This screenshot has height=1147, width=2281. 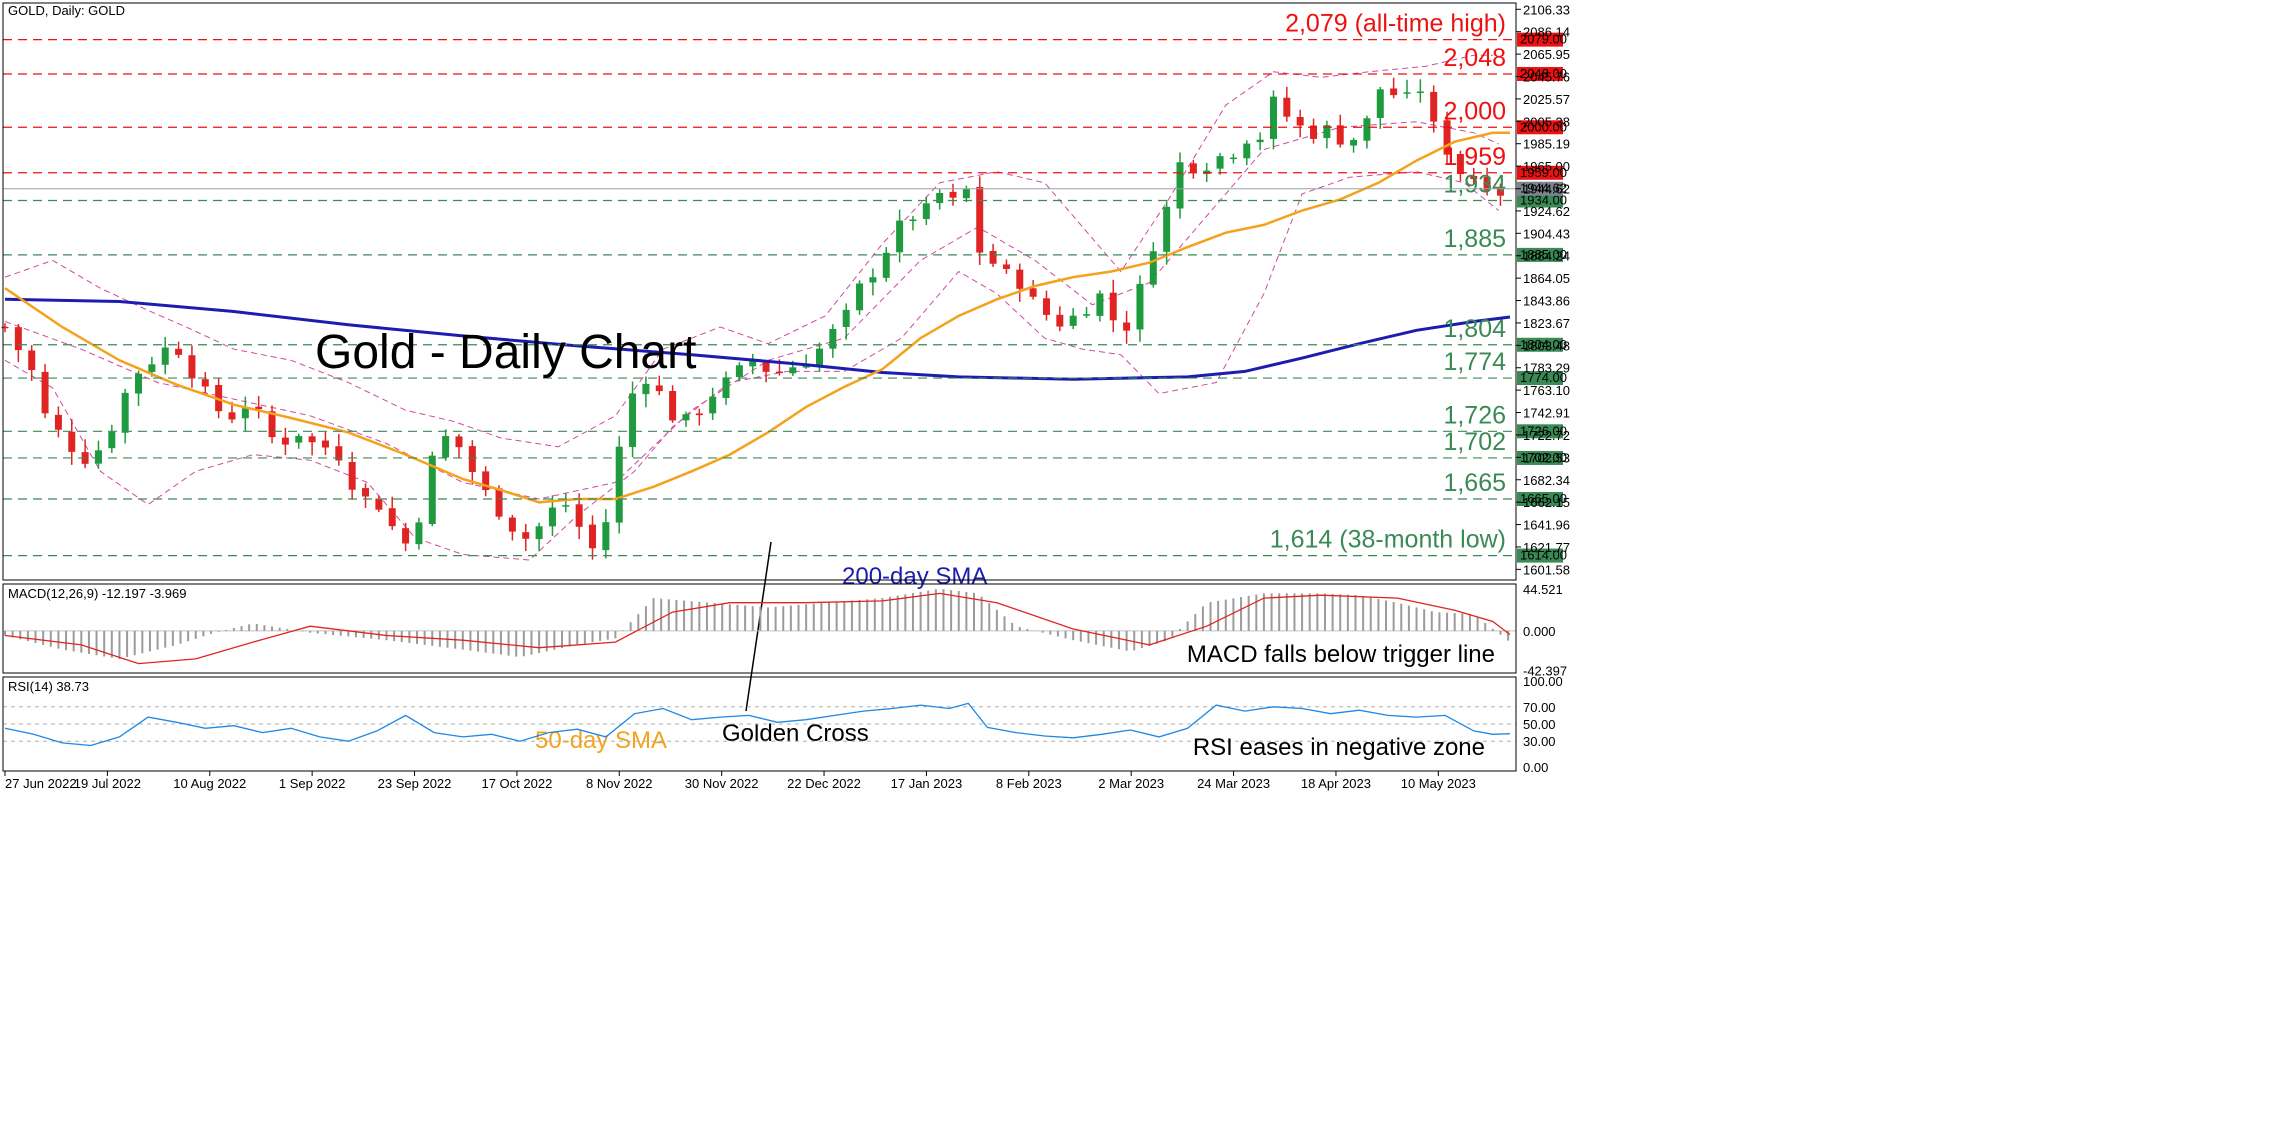 What do you see at coordinates (757, 628) in the screenshot?
I see `macd-signal-line` at bounding box center [757, 628].